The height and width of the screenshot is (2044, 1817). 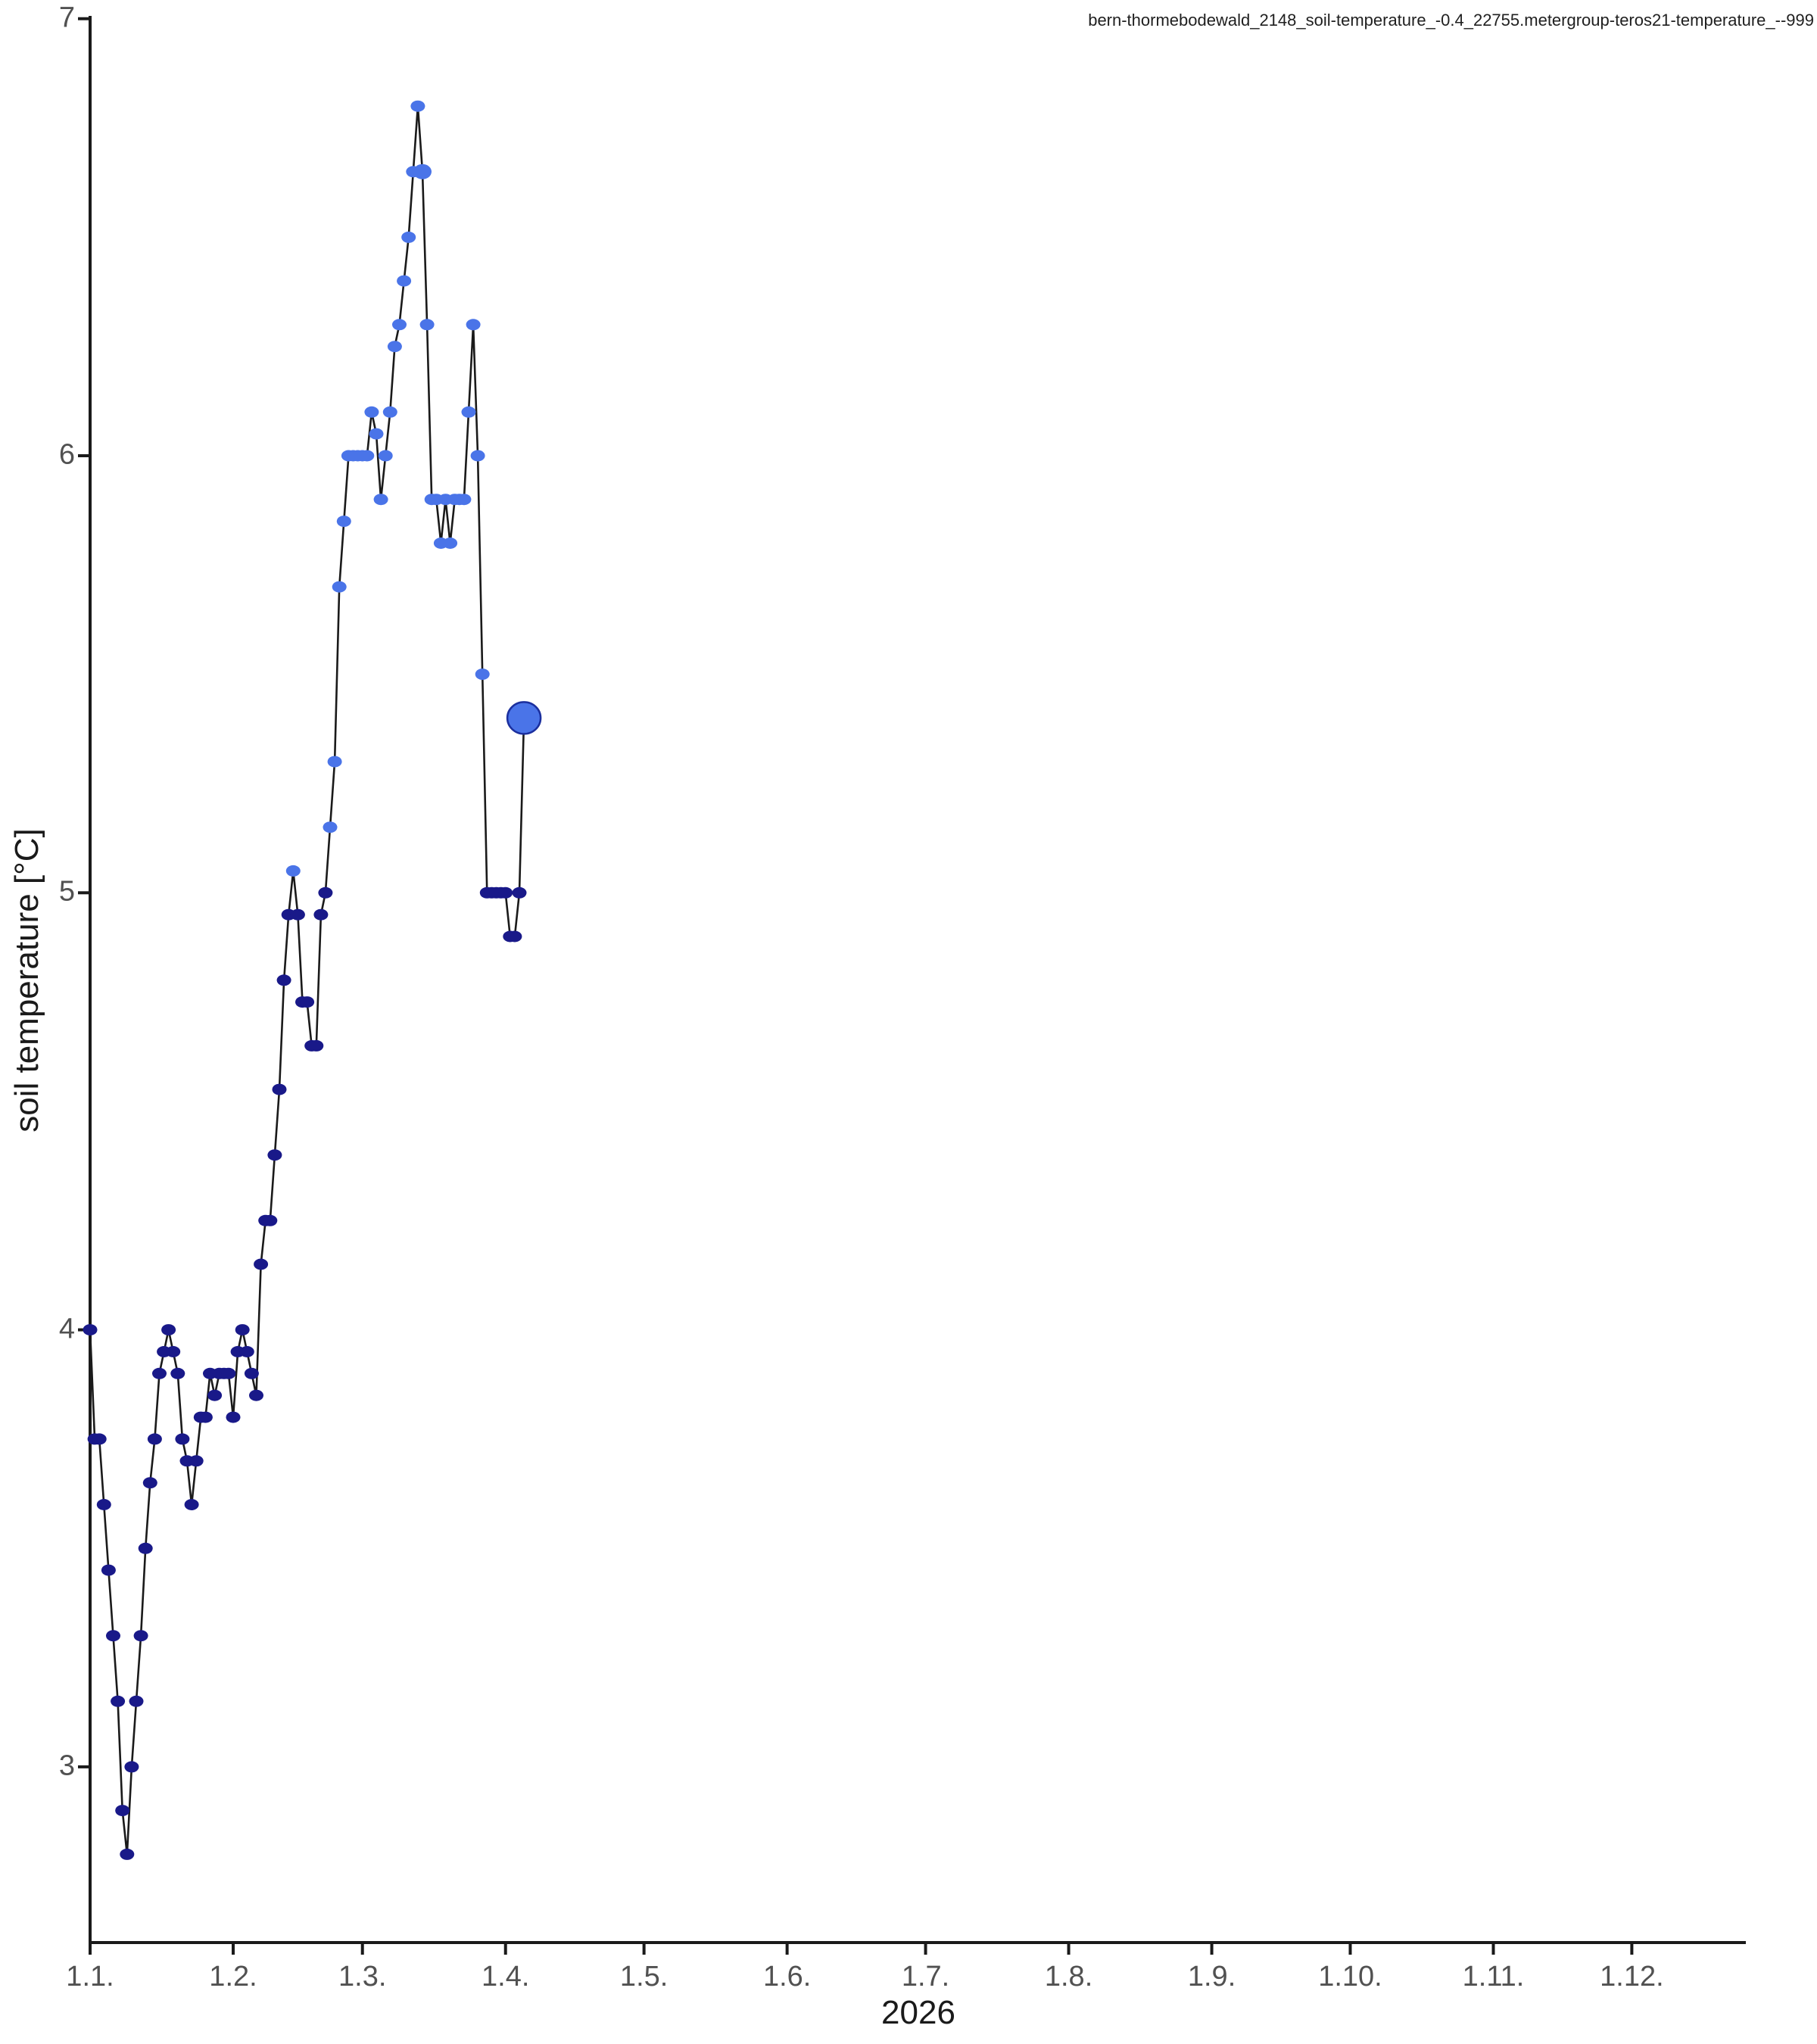 I want to click on x-tick-label: 1.12., so click(x=1632, y=1977).